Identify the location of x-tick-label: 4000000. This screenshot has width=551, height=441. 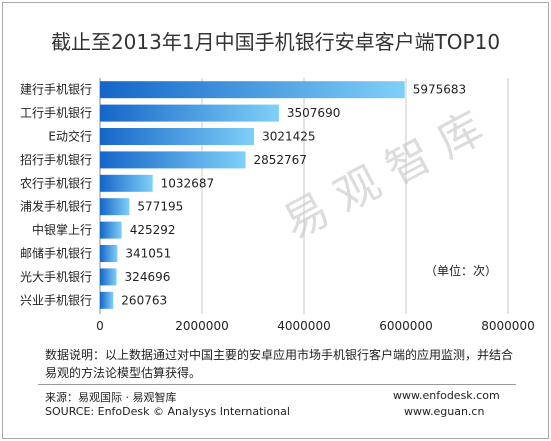
(303, 326).